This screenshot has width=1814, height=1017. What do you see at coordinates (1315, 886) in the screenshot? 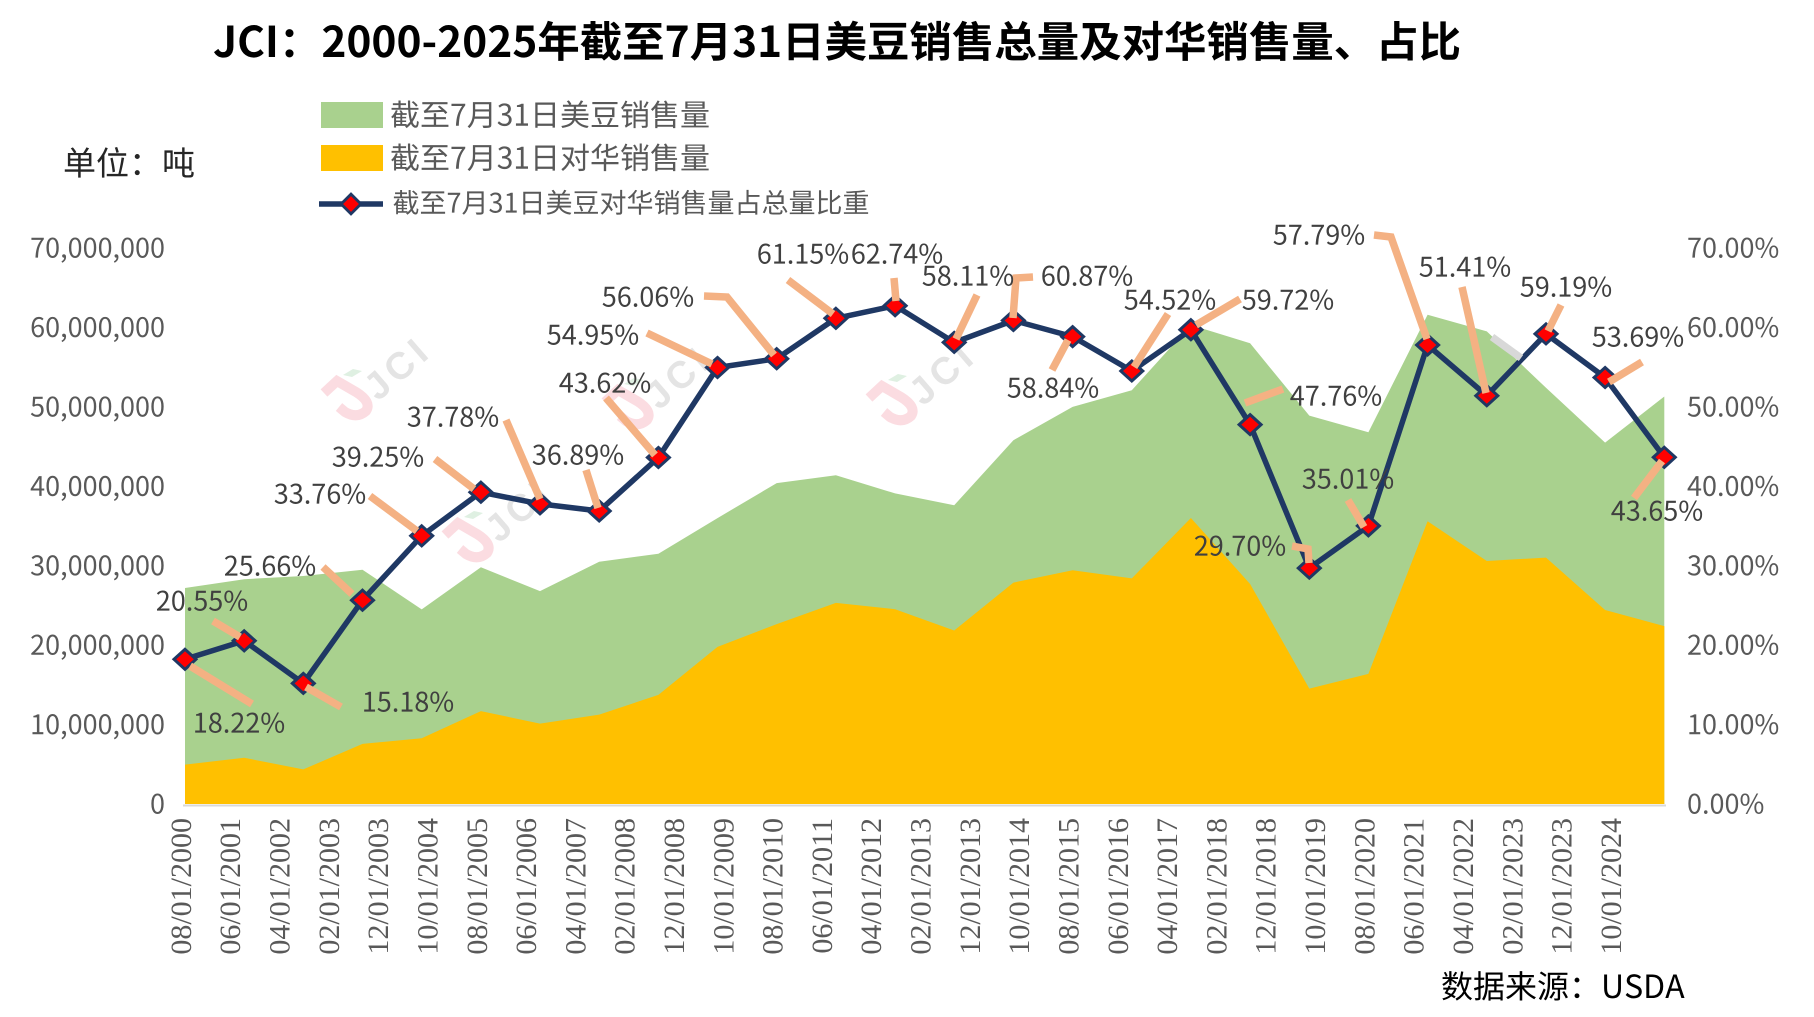
I see `svg-text: 10/01/2019` at bounding box center [1315, 886].